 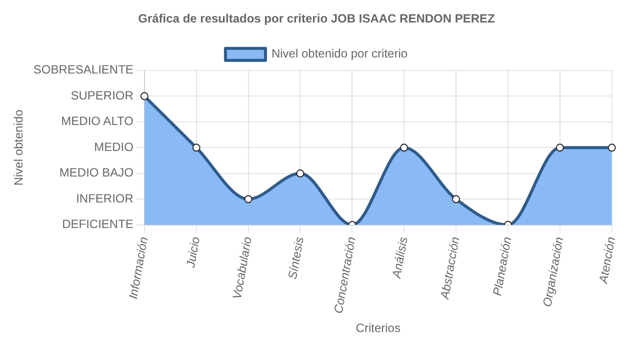 I want to click on text: MEDIO, so click(x=114, y=147).